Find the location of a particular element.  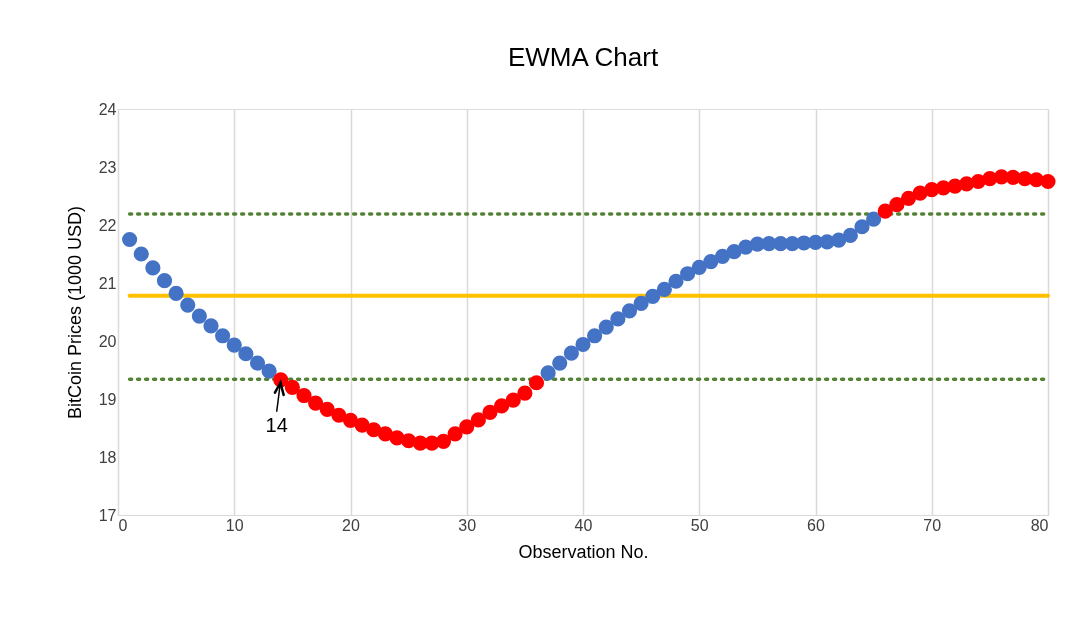

y-tick-label: 23 is located at coordinates (107, 167).